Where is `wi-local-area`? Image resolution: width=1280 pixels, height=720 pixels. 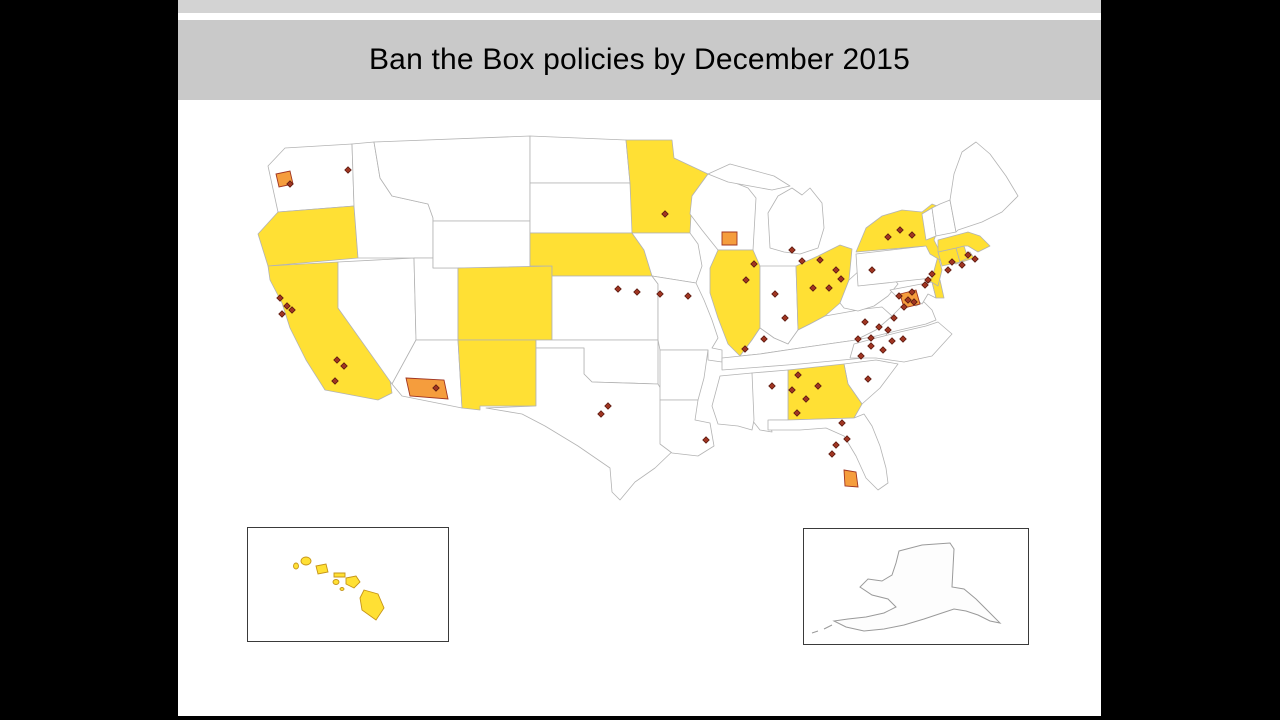 wi-local-area is located at coordinates (729, 238).